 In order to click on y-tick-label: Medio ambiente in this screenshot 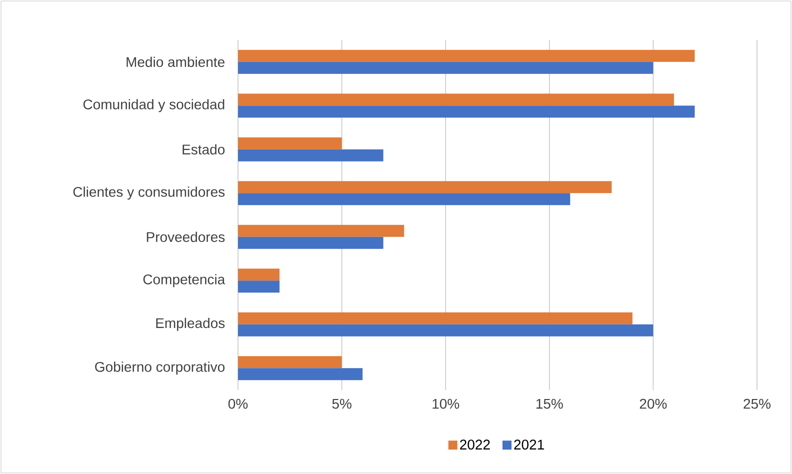, I will do `click(175, 62)`.